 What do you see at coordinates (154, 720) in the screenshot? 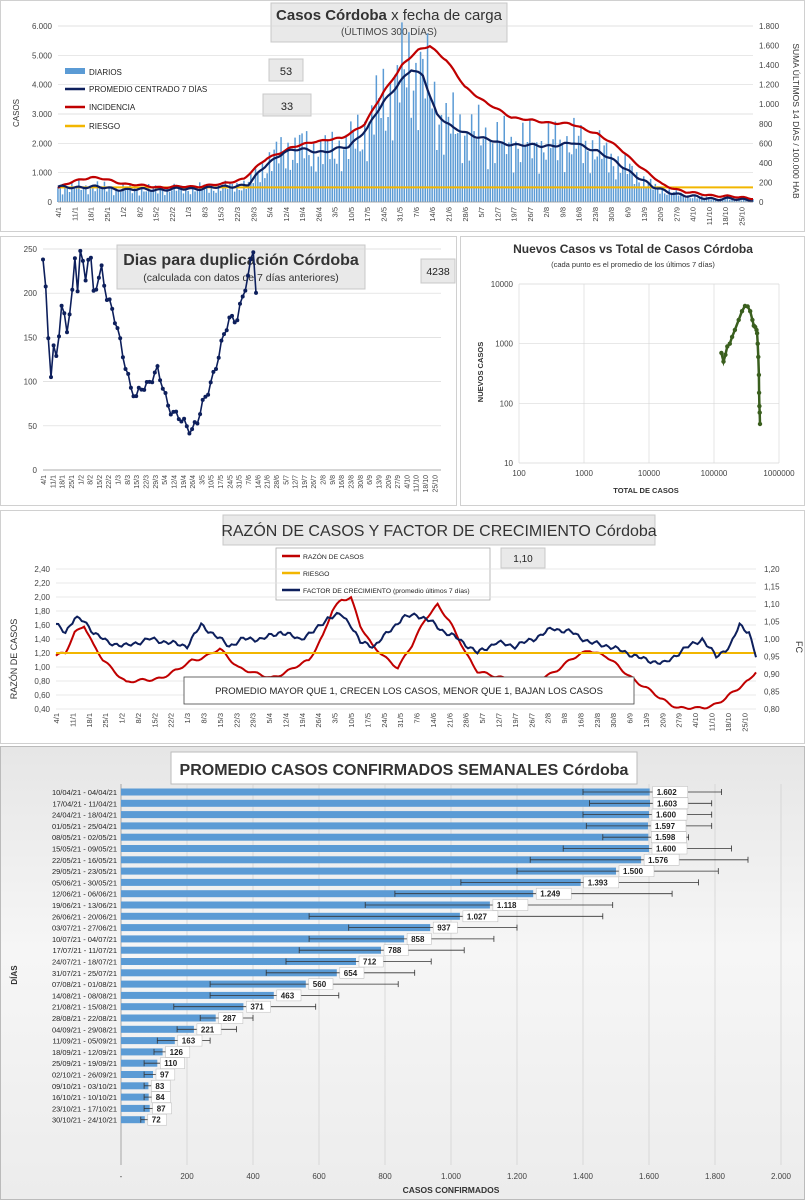
I see `razon-xtick: 15/2` at bounding box center [154, 720].